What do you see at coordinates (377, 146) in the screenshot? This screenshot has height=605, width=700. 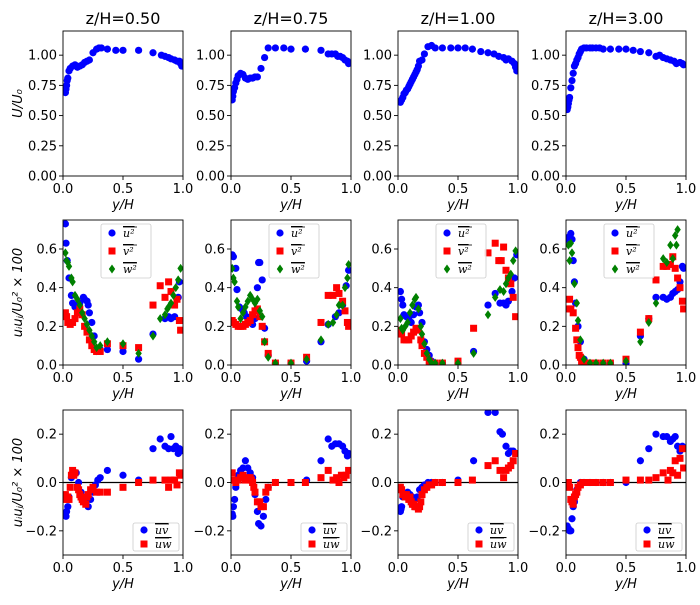 I see `y-tick-label: 0.25` at bounding box center [377, 146].